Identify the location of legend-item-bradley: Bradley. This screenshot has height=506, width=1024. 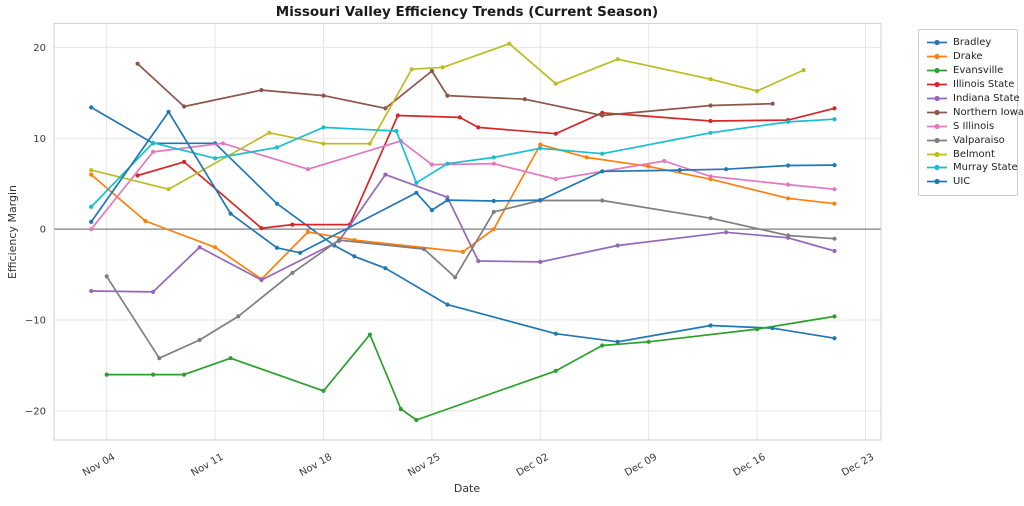
(968, 43).